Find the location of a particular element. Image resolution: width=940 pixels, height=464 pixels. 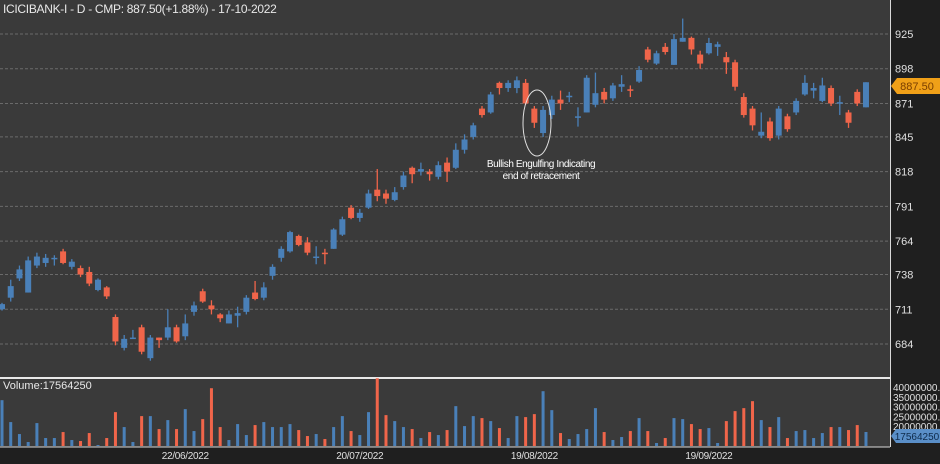

annotation-ellipse is located at coordinates (537, 123).